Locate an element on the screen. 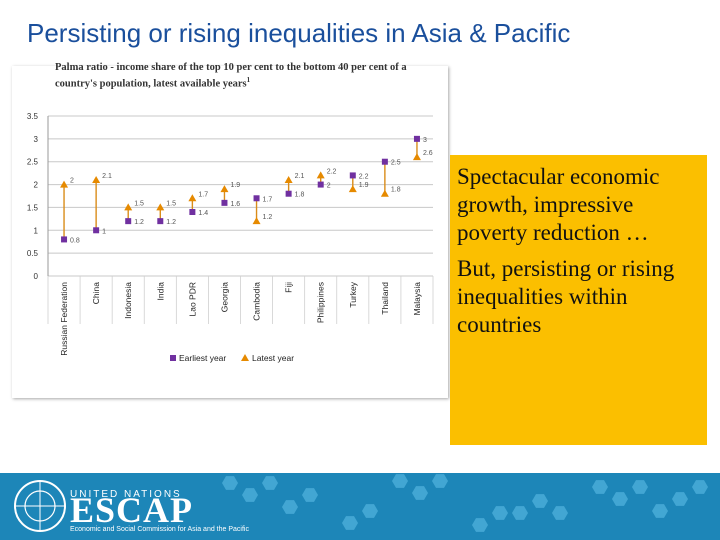 This screenshot has width=720, height=540. y-tick-label: 3.5 is located at coordinates (33, 116).